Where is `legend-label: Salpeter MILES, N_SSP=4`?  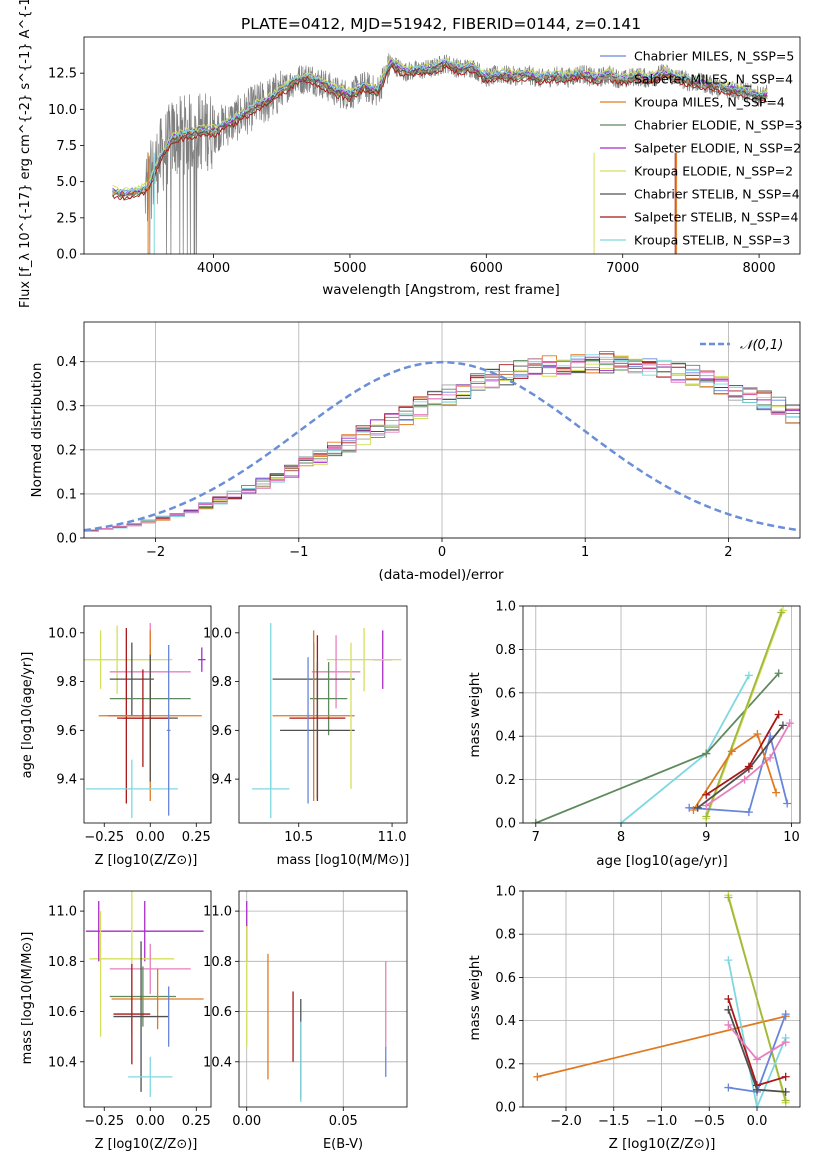
legend-label: Salpeter MILES, N_SSP=4 is located at coordinates (713, 79).